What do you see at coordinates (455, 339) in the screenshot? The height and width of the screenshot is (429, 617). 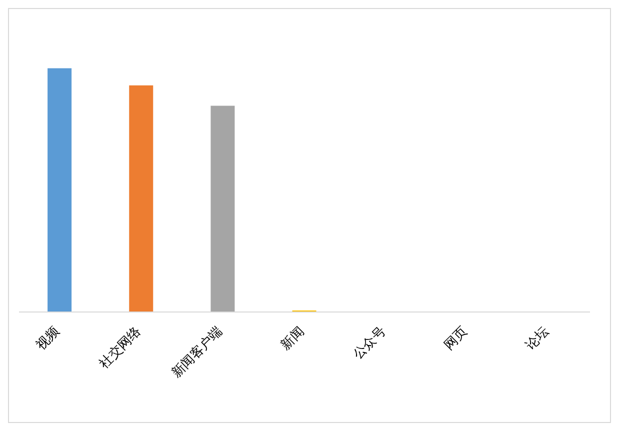 I see `x-tick-label: 网页` at bounding box center [455, 339].